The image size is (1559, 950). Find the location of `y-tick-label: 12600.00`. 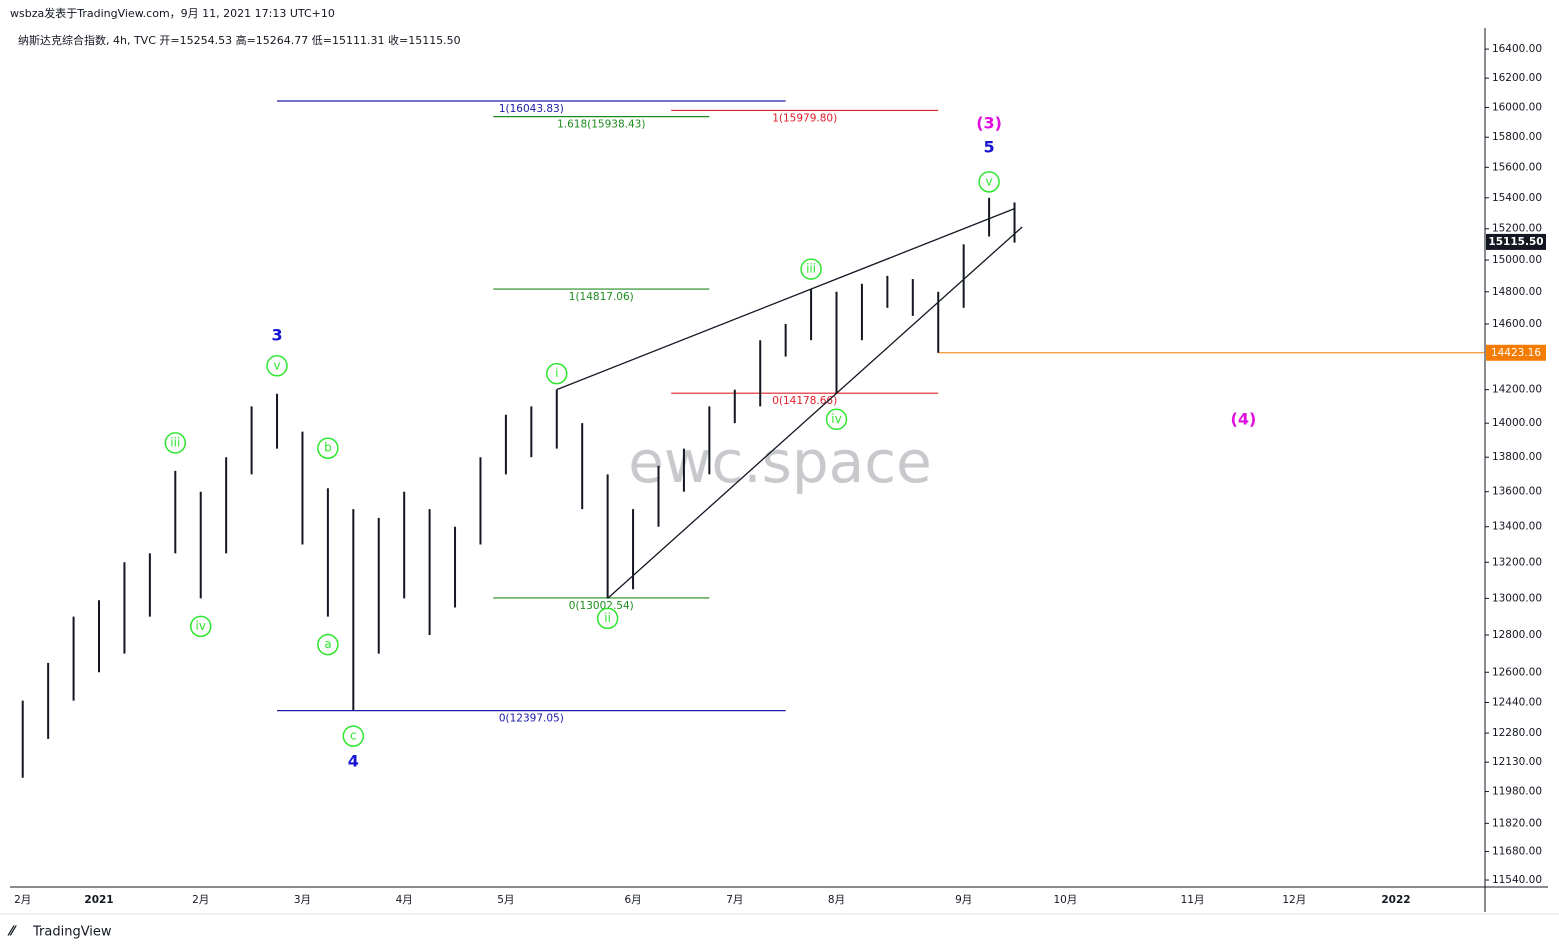

y-tick-label: 12600.00 is located at coordinates (1517, 672).